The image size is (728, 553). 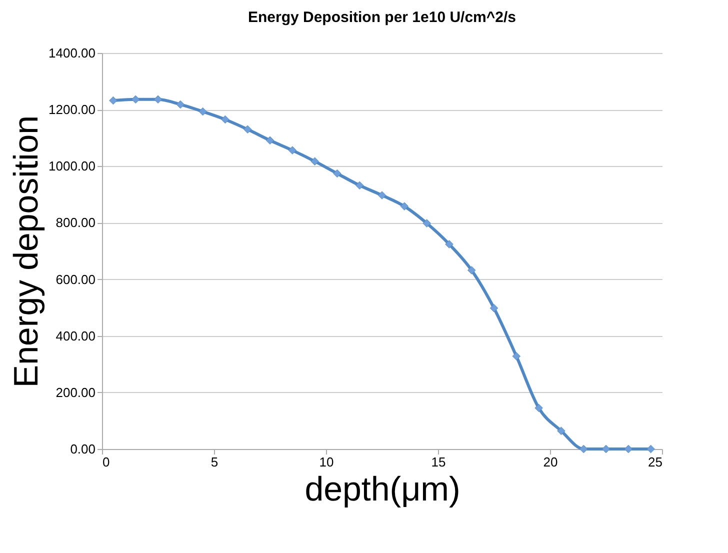 What do you see at coordinates (76, 336) in the screenshot?
I see `y-tick-label: 400.00` at bounding box center [76, 336].